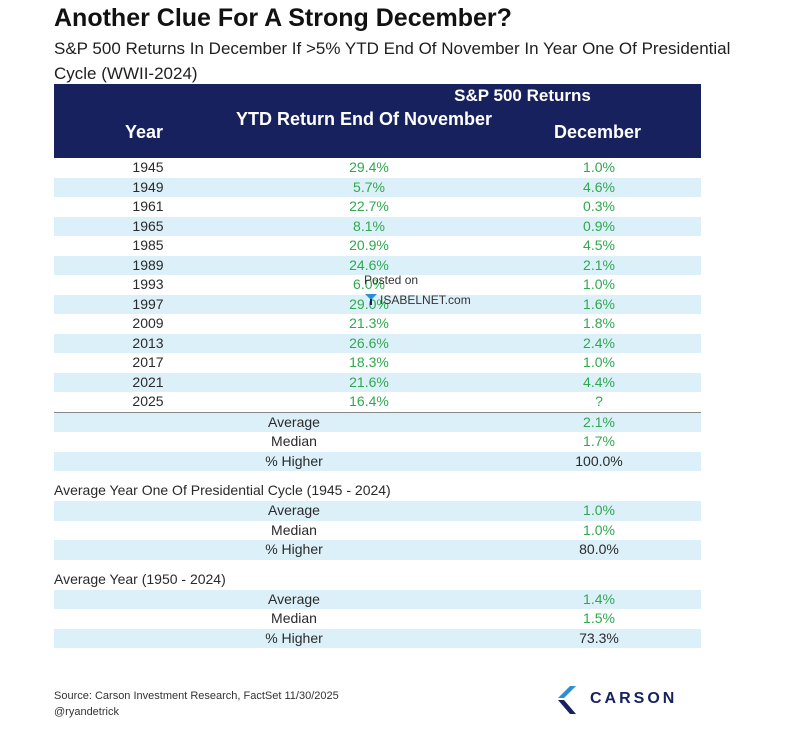  What do you see at coordinates (377, 531) in the screenshot?
I see `section-stat-row: Median 1.0%` at bounding box center [377, 531].